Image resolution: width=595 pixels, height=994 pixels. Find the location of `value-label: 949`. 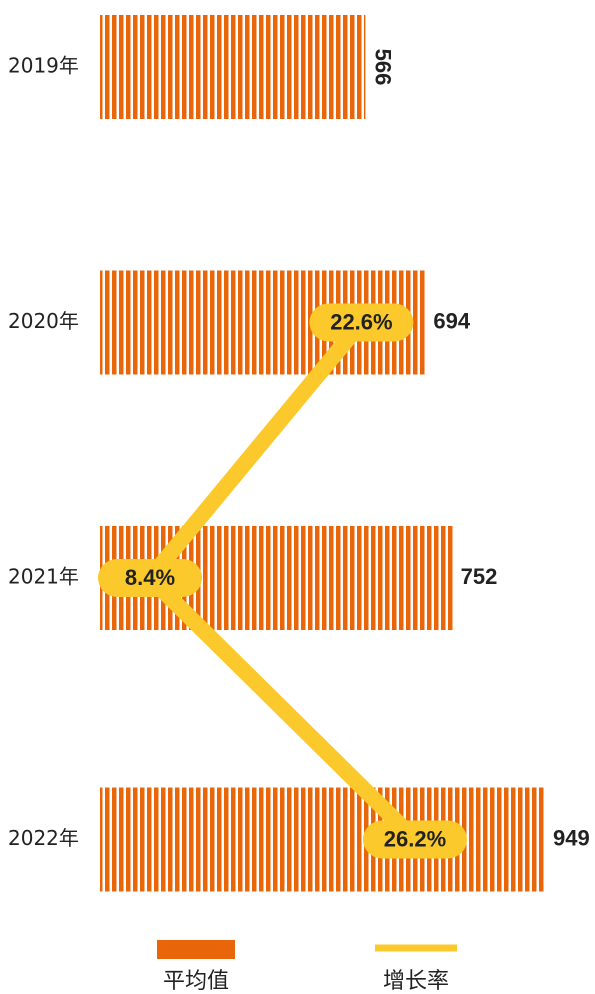

value-label: 949 is located at coordinates (571, 837).